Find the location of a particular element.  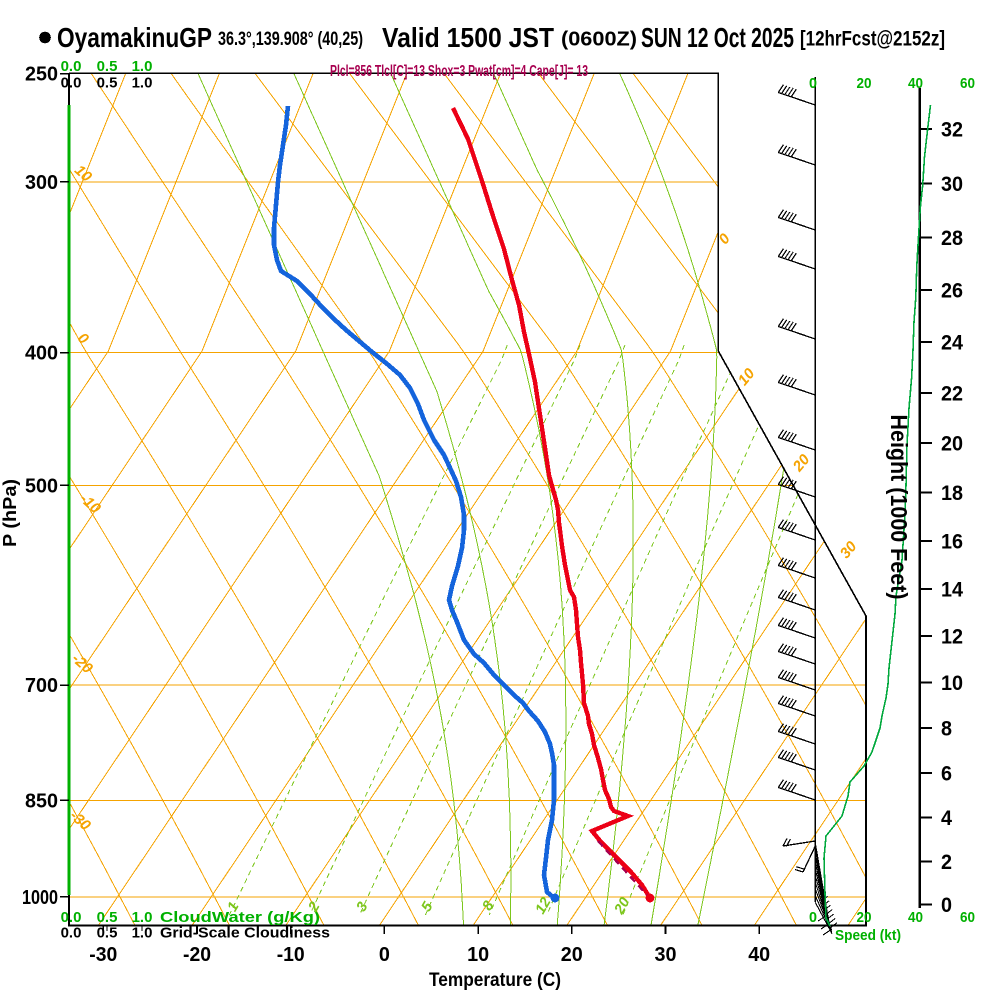

svg-text: 36.3°,139.908° (40,25) is located at coordinates (290, 39).